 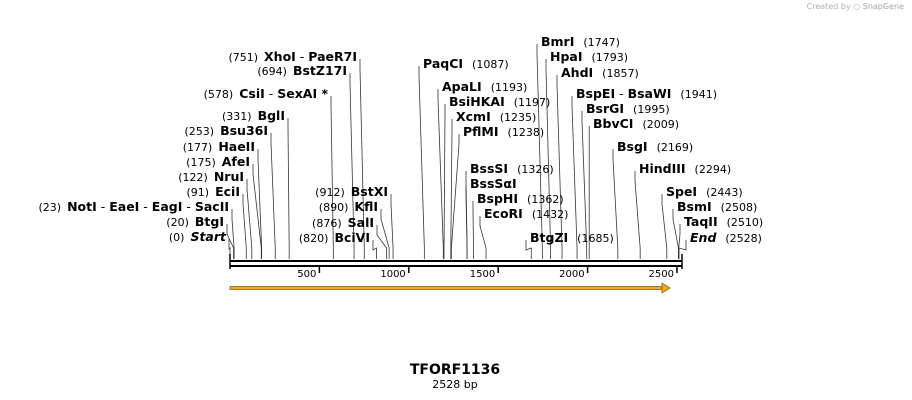 What do you see at coordinates (266, 93) in the screenshot?
I see `site-label-csii: CsiI - SexAI * (578)` at bounding box center [266, 93].